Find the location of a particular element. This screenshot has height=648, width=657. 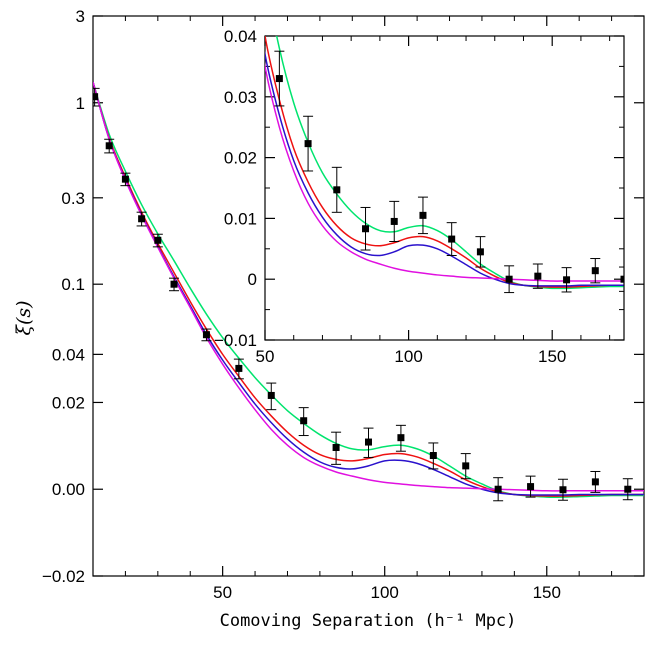

main-y-tick-label: 3 is located at coordinates (80, 16).